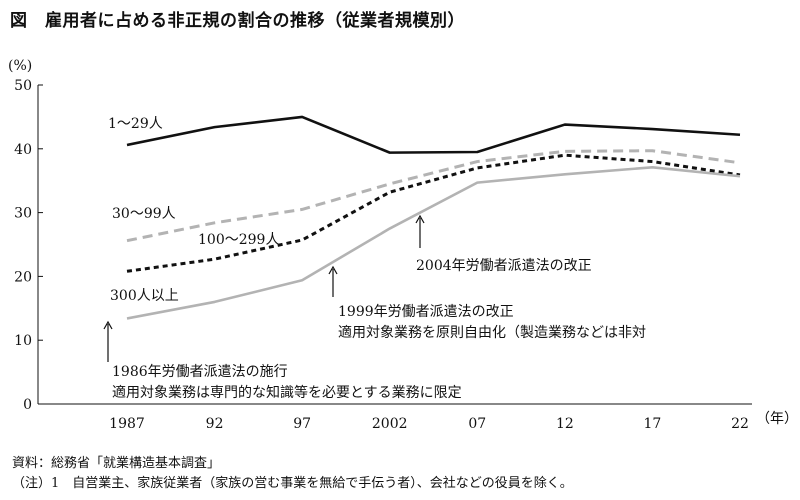 Image resolution: width=800 pixels, height=500 pixels. I want to click on series-label-4: 300人以上, so click(144, 296).